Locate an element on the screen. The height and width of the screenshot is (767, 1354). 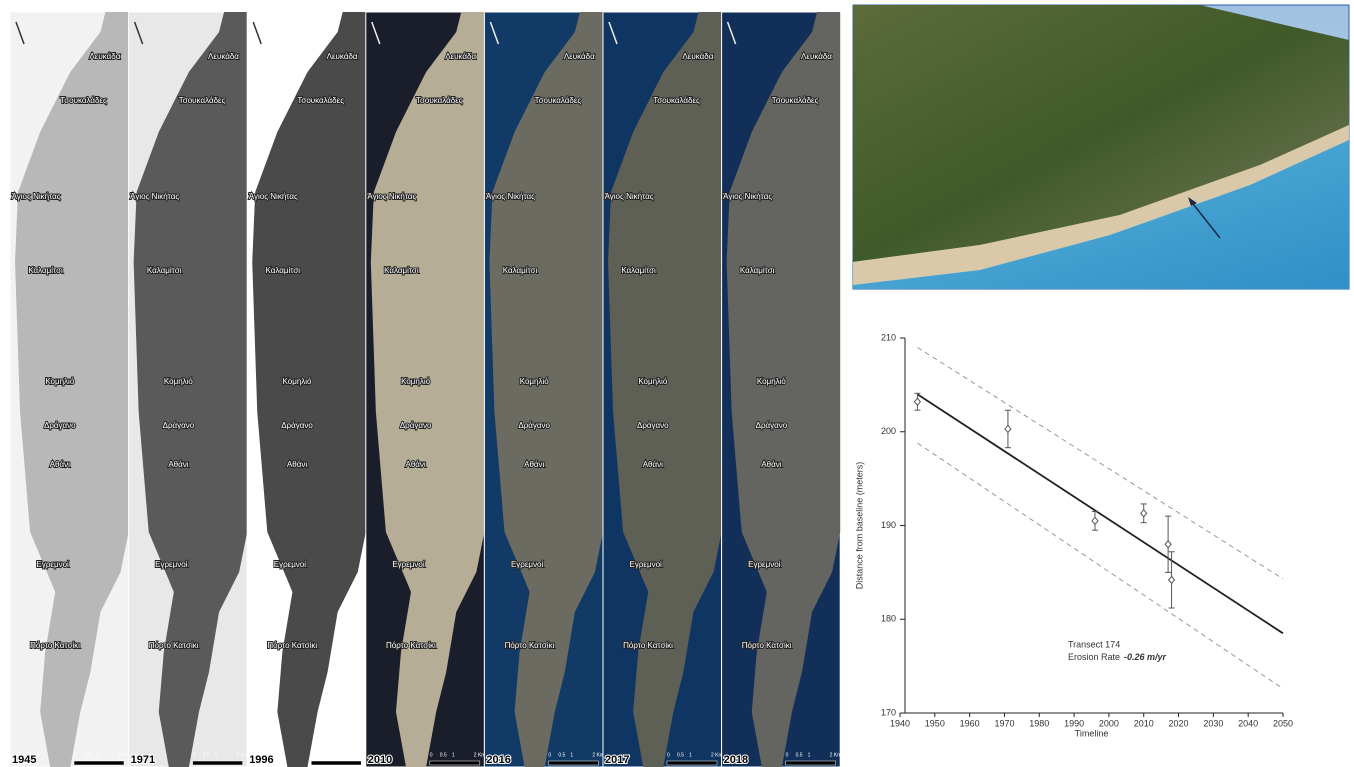
fit-line is located at coordinates (1100, 566).